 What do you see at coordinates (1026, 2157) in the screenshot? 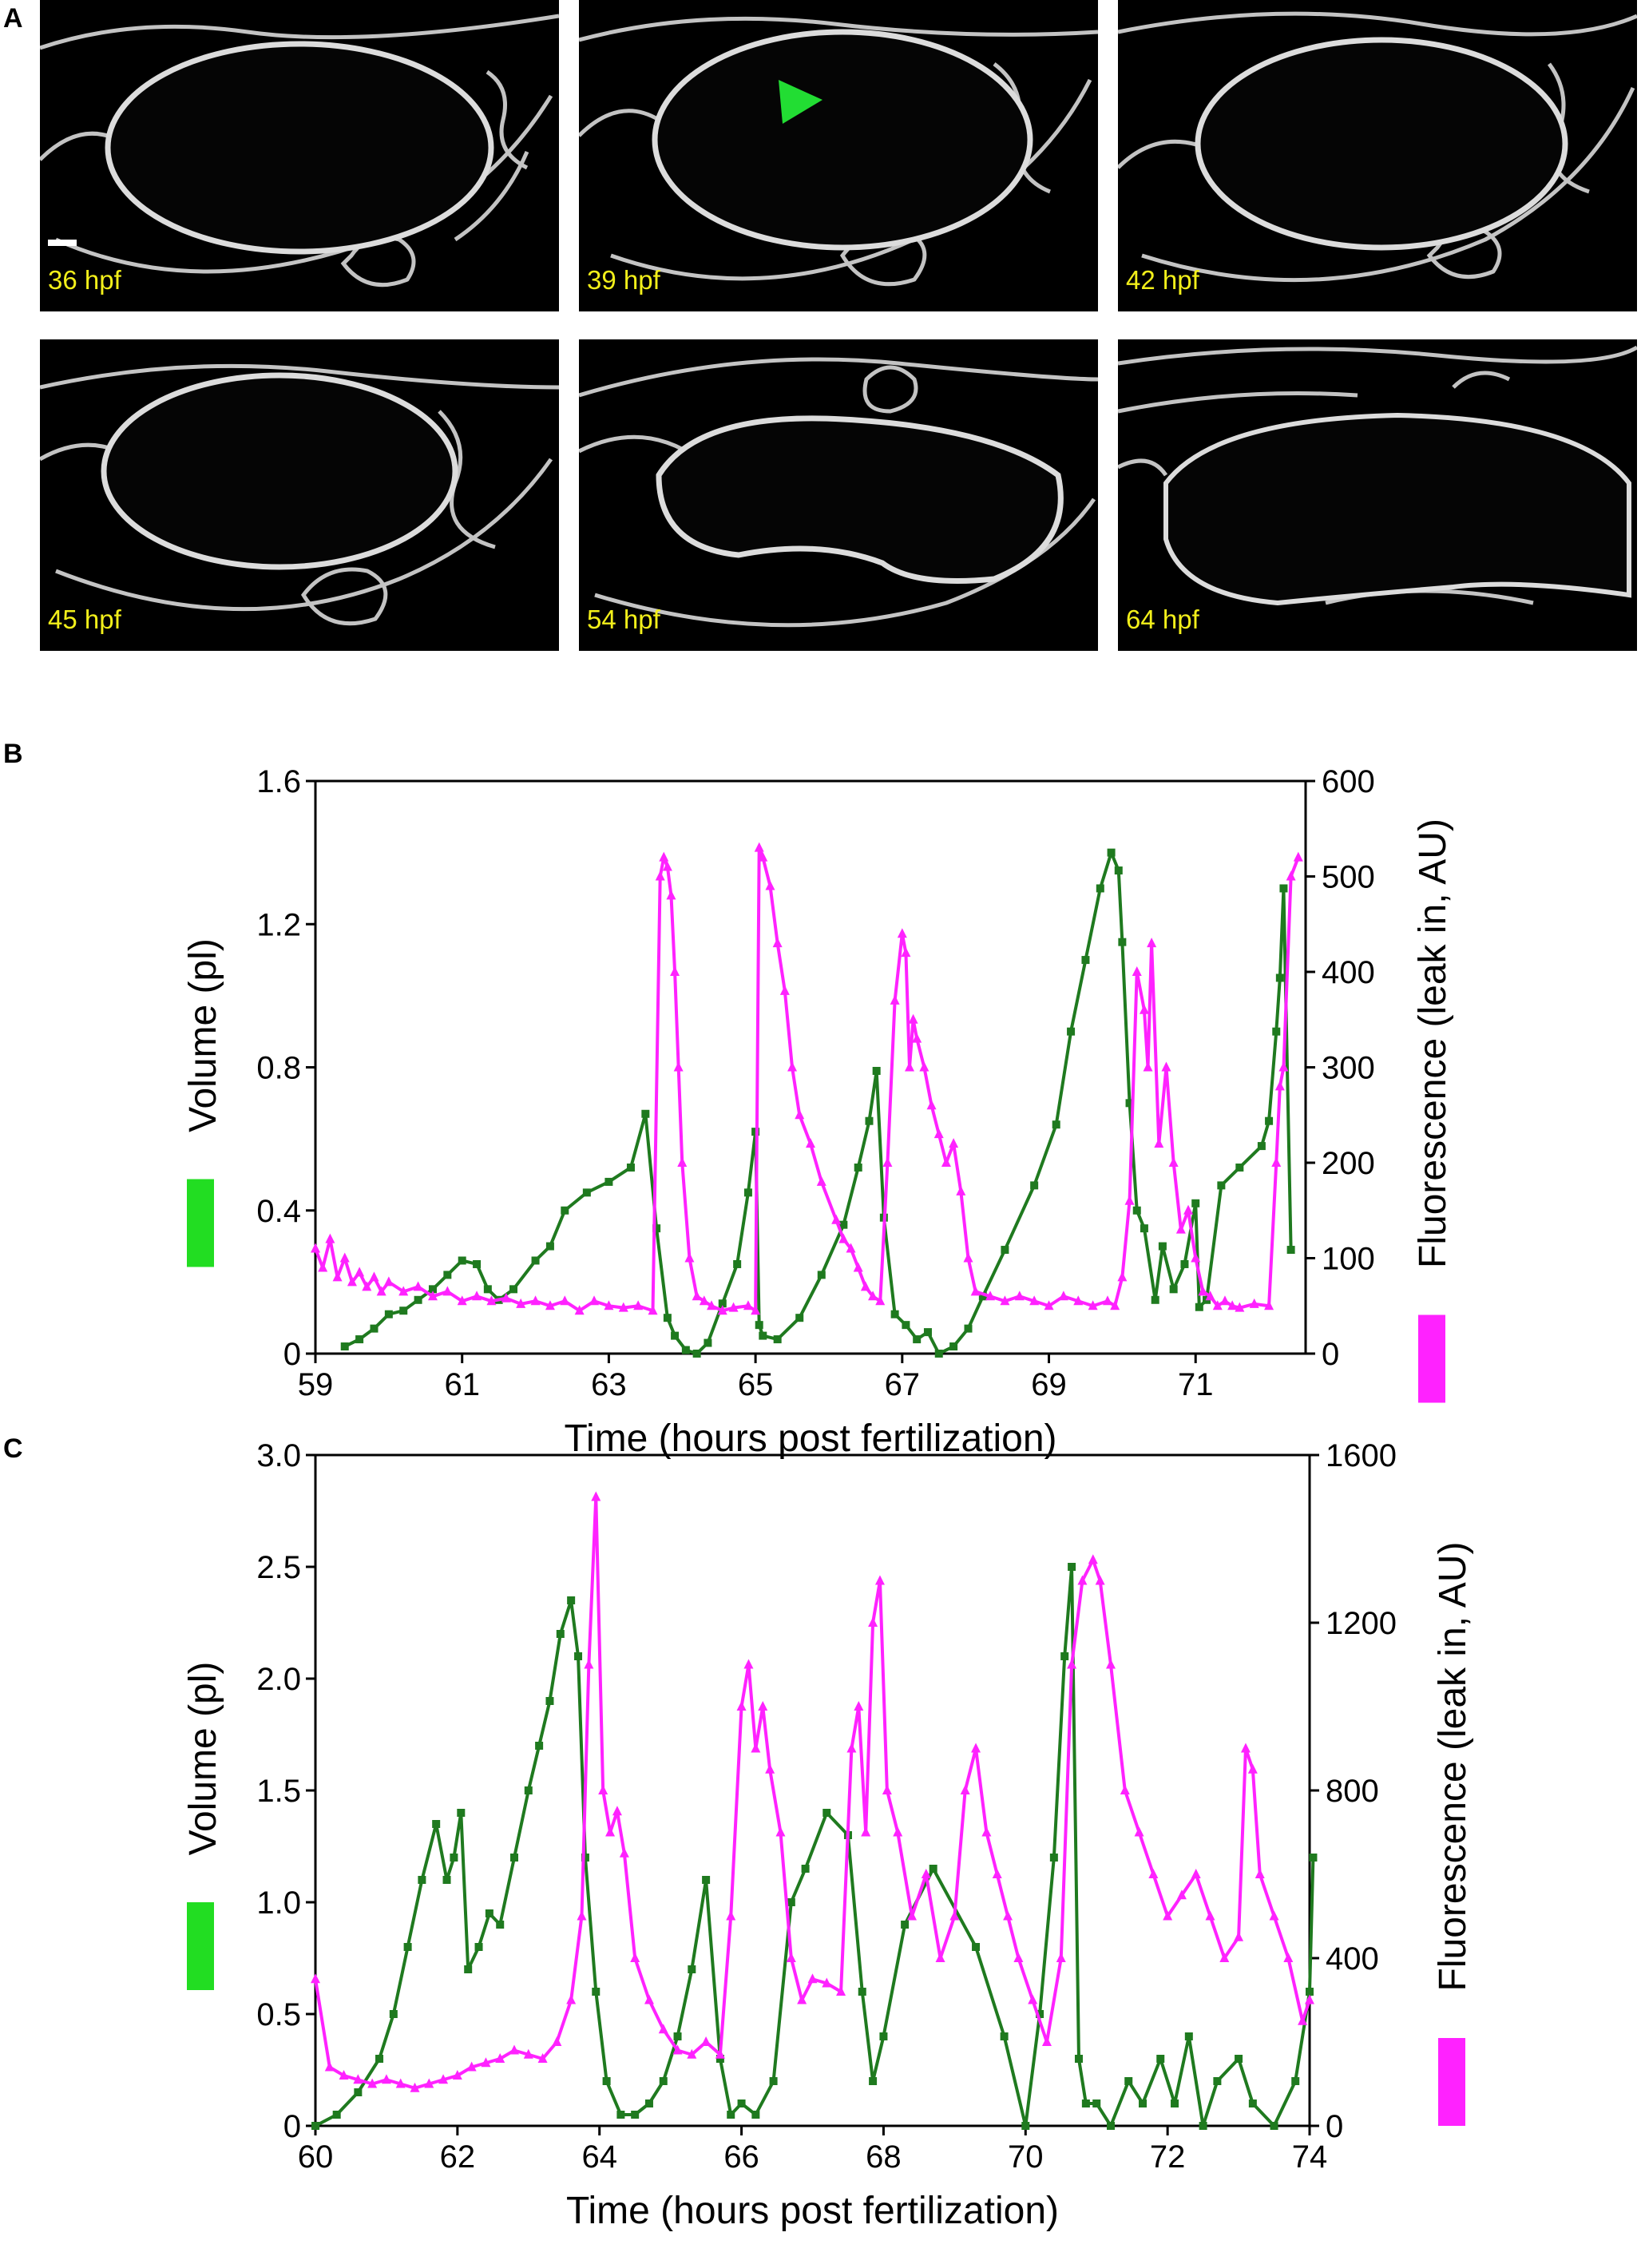
I see `x-tick-label: 70` at bounding box center [1026, 2157].